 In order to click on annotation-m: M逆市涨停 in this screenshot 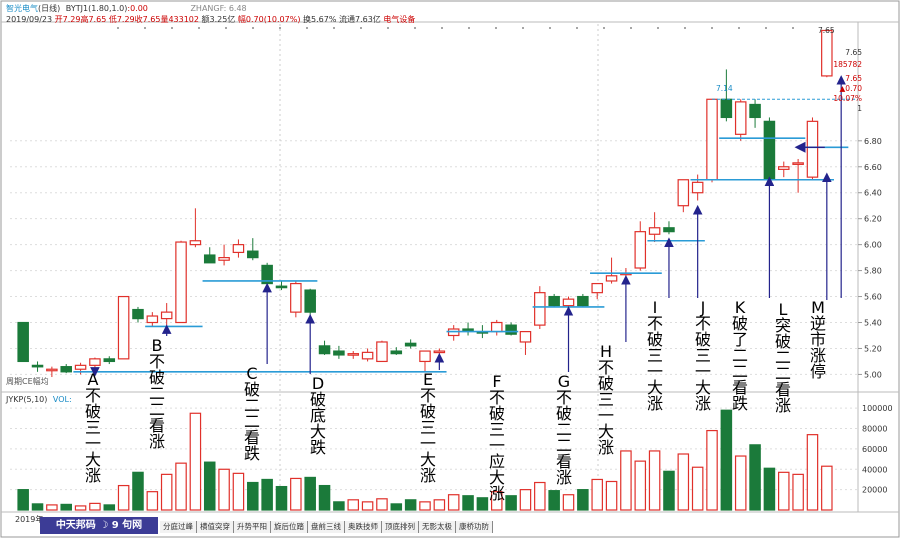, I will do `click(817, 339)`.